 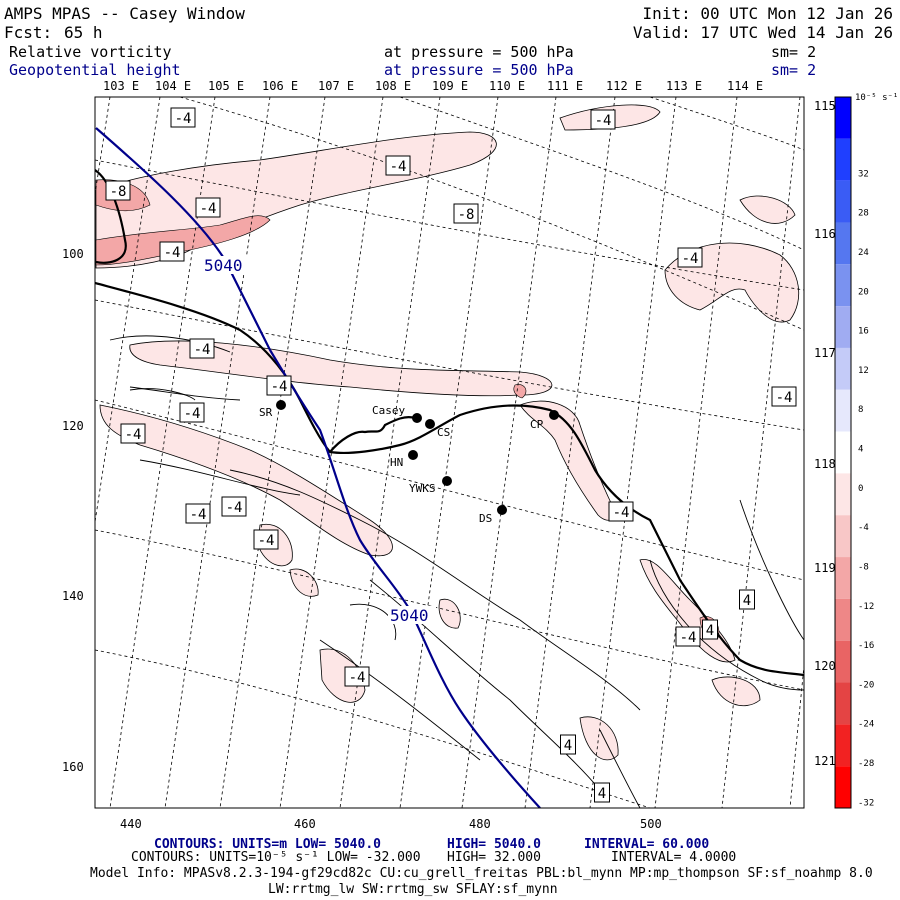 I want to click on colorbar-level-label: -4, so click(x=863, y=528).